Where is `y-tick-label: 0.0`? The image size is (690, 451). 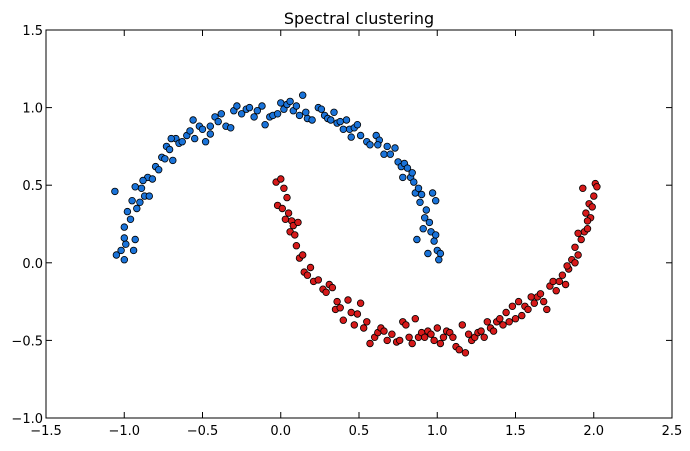 y-tick-label: 0.0 is located at coordinates (32, 264).